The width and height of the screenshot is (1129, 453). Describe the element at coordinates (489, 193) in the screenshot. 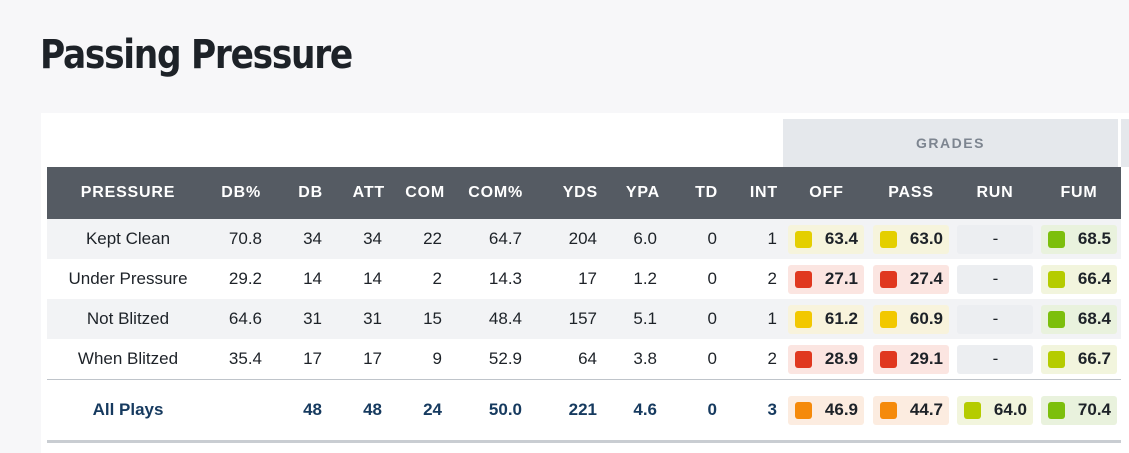

I see `col-header-com-pct: COM%` at that location.